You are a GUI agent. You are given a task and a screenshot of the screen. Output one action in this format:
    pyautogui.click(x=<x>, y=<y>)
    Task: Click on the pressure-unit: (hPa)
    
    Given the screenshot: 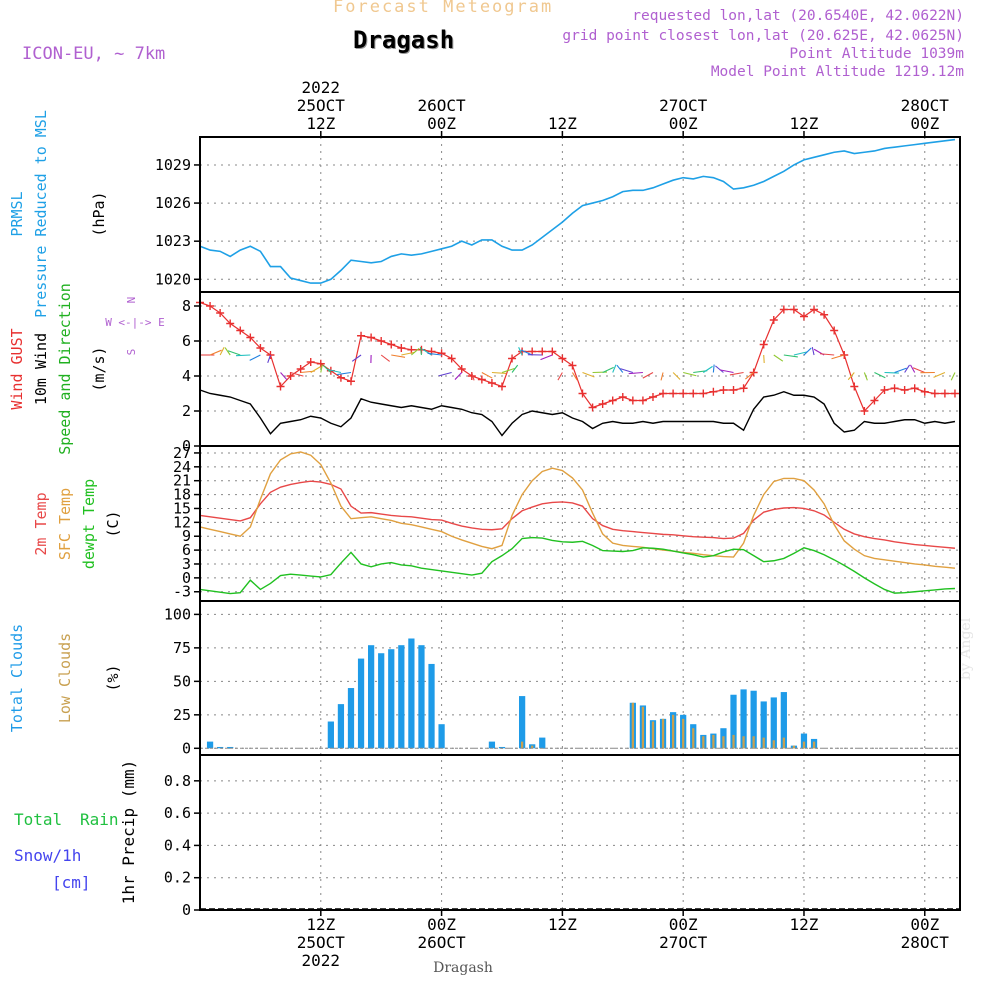 What is the action you would take?
    pyautogui.click(x=99, y=213)
    